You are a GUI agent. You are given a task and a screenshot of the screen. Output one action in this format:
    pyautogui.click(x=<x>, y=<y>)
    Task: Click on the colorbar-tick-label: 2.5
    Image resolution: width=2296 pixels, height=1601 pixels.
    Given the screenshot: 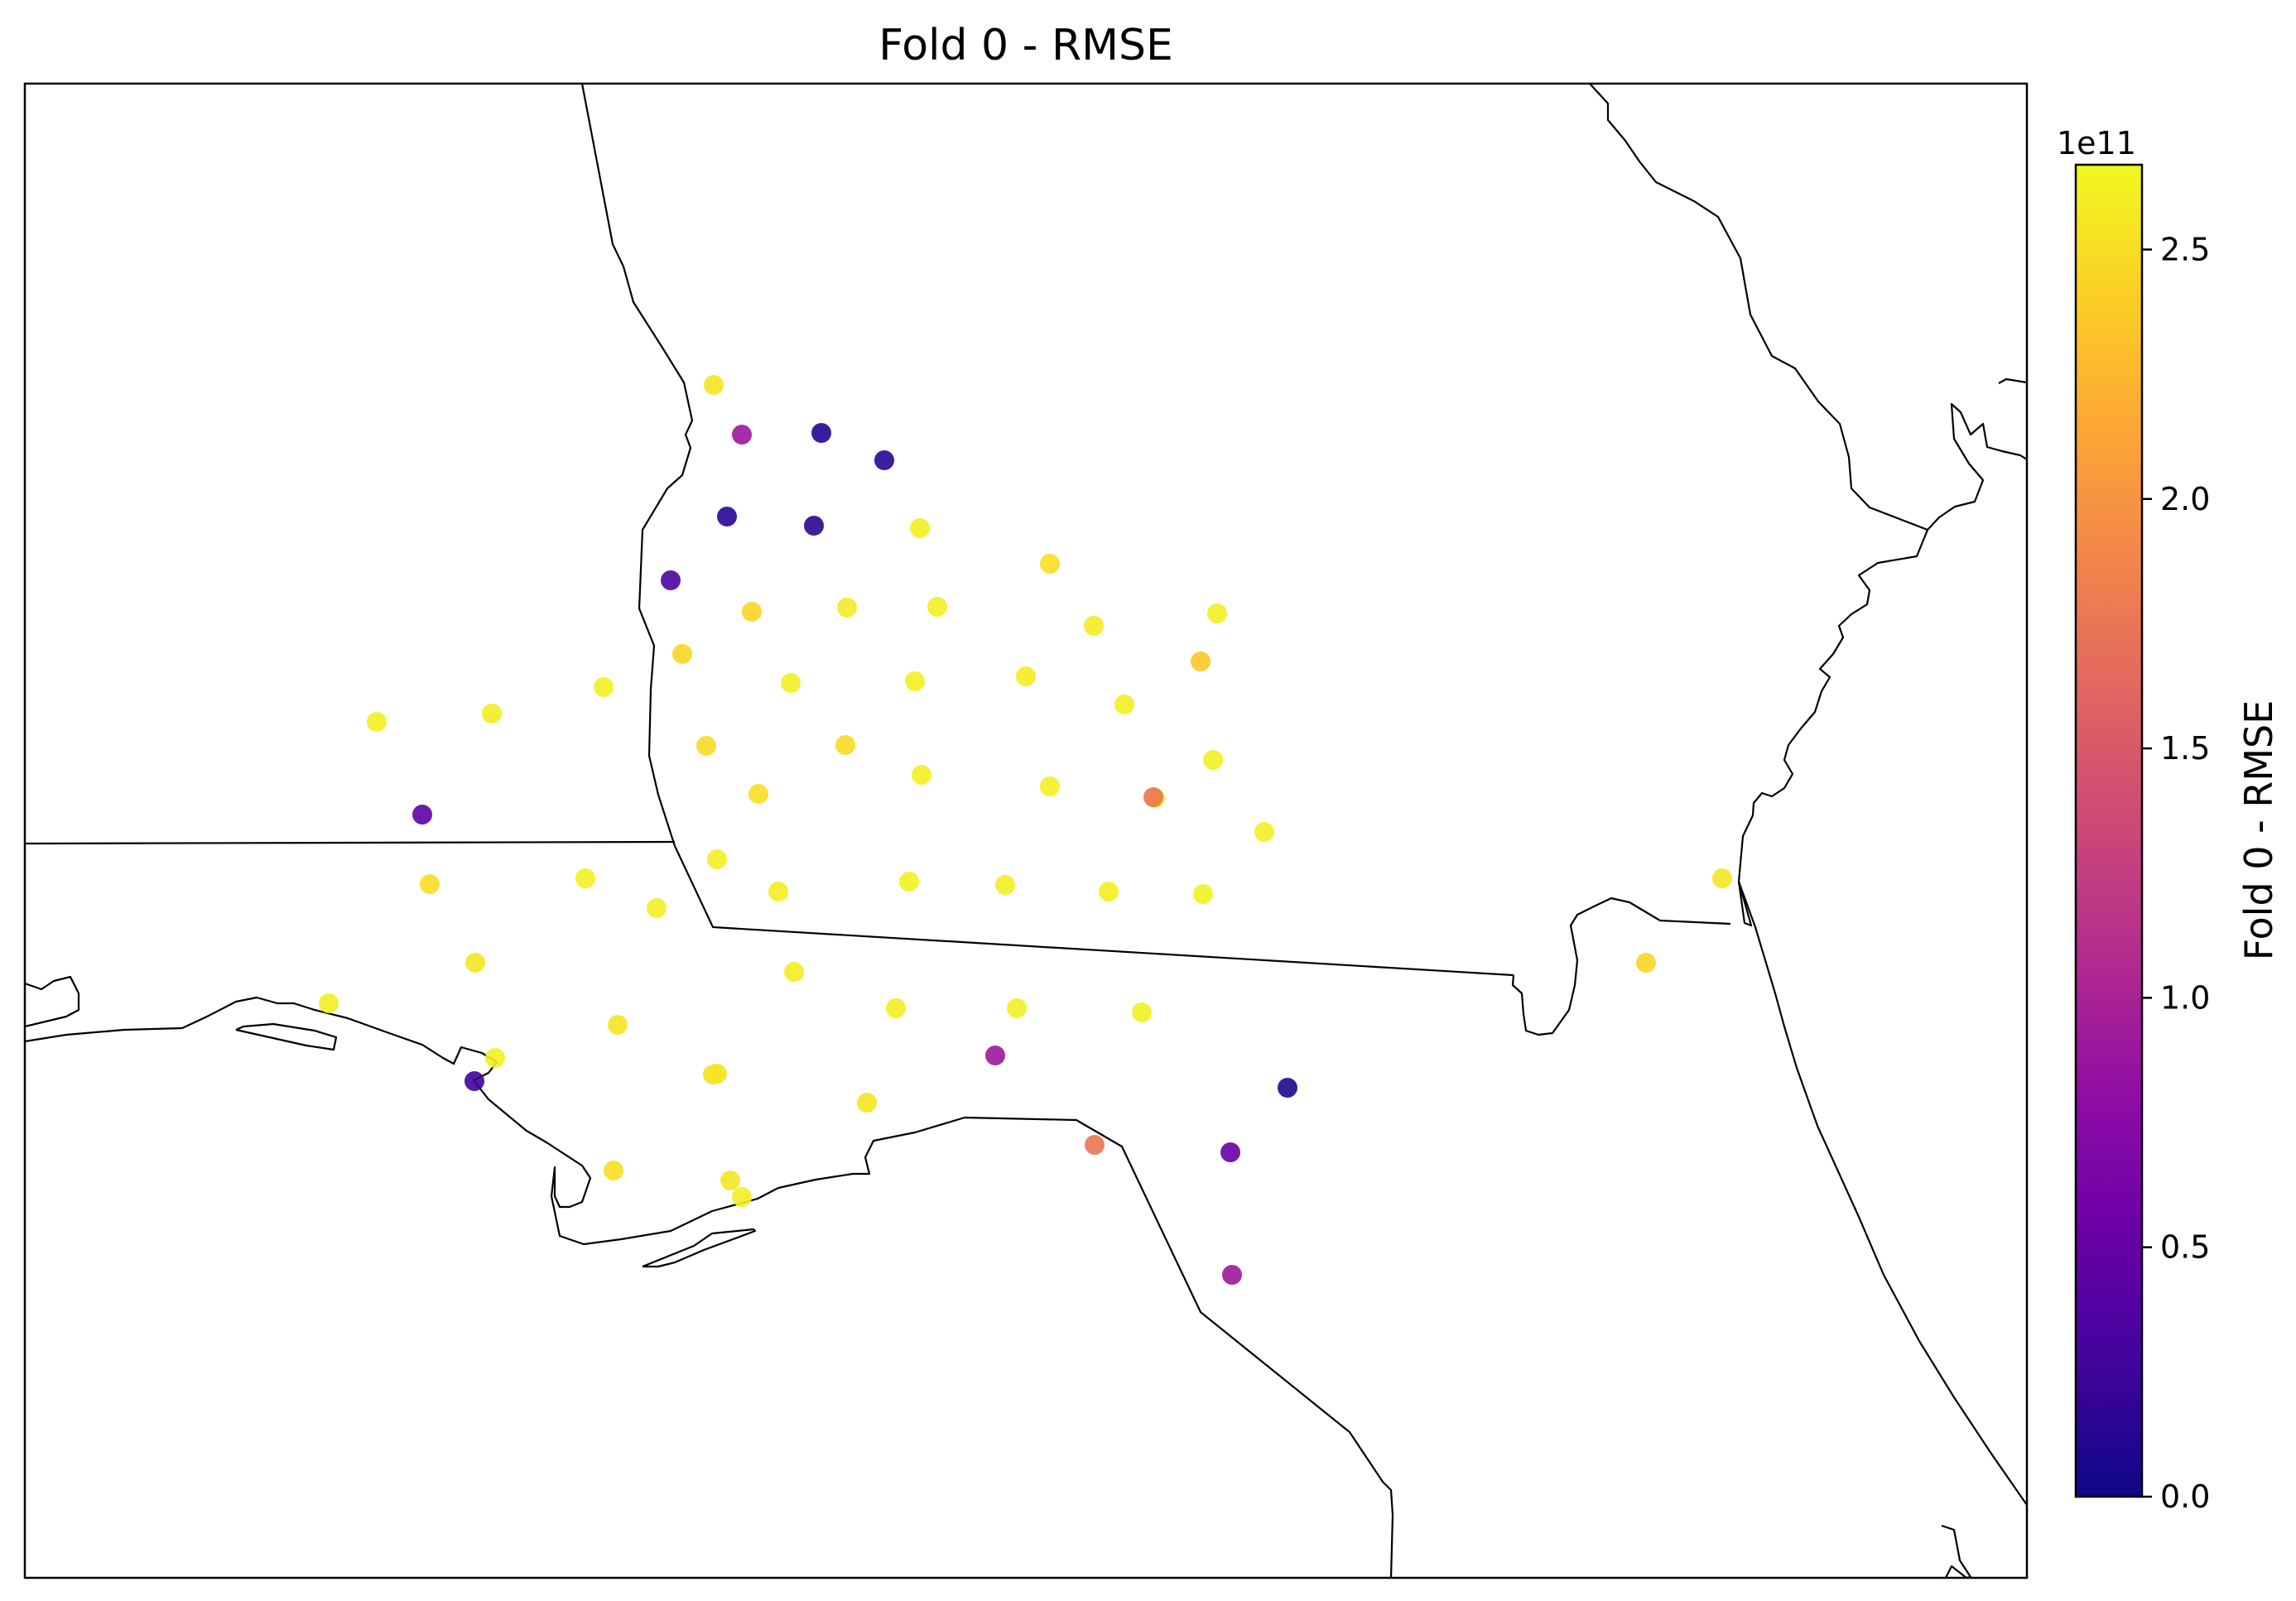 What is the action you would take?
    pyautogui.click(x=2185, y=249)
    